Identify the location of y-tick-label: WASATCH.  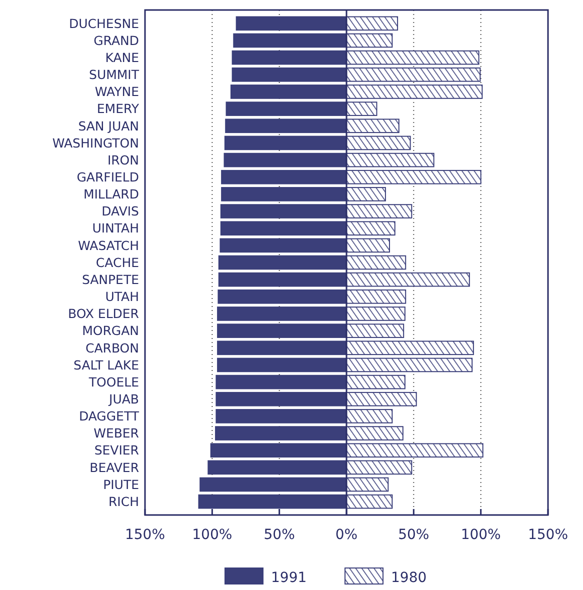
(108, 245).